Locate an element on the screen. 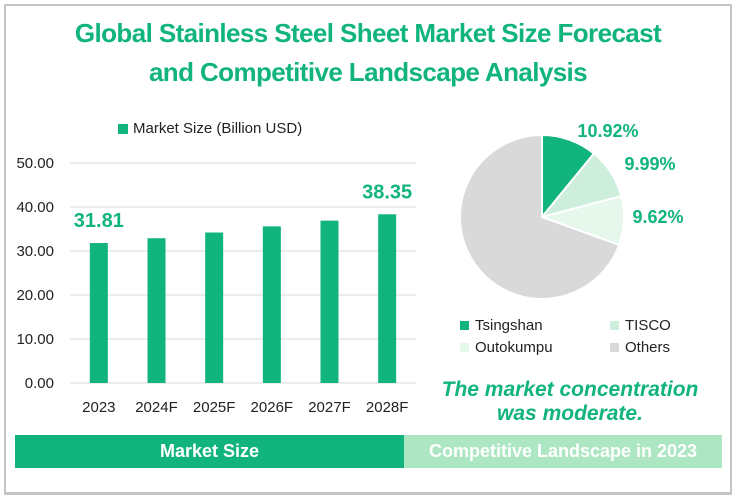 The width and height of the screenshot is (736, 496). pie-legend-item-others: Others is located at coordinates (670, 347).